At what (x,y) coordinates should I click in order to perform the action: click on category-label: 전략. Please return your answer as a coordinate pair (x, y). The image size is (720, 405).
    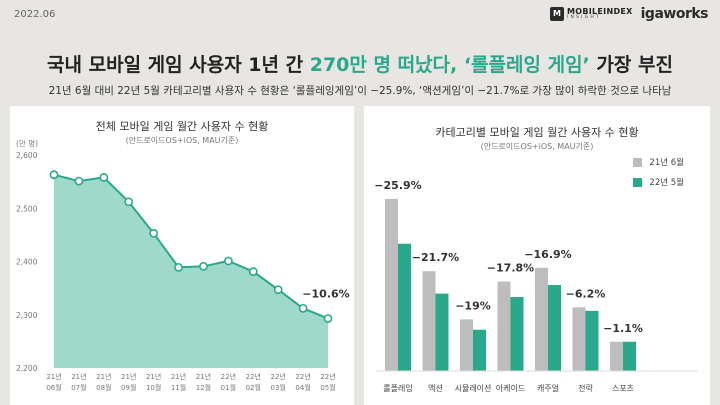
    Looking at the image, I should click on (585, 388).